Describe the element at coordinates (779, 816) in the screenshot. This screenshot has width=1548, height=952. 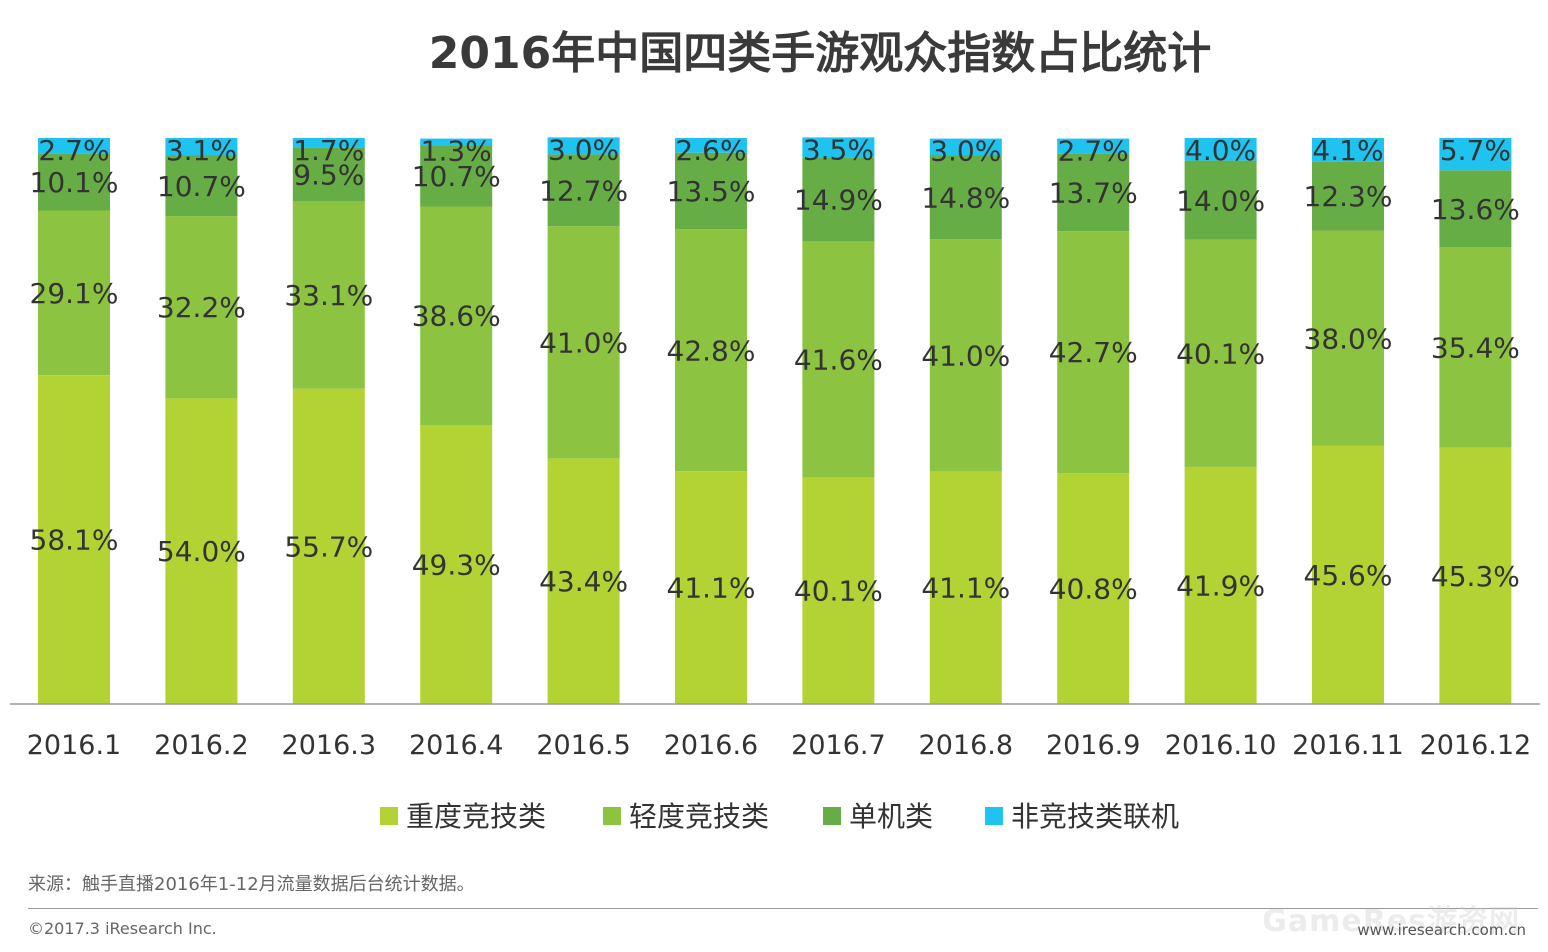
I see `legend: 重度竞技类 轻度竞技类 单机类 非竞技类联机` at that location.